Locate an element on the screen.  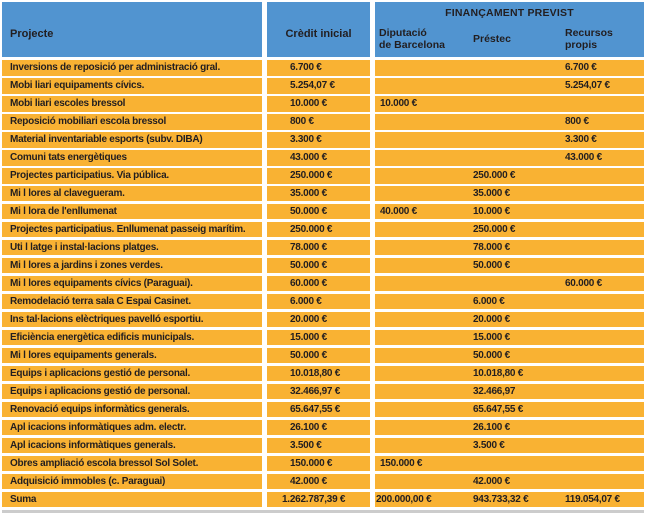
credit-value: 20.000 € is located at coordinates (308, 320).